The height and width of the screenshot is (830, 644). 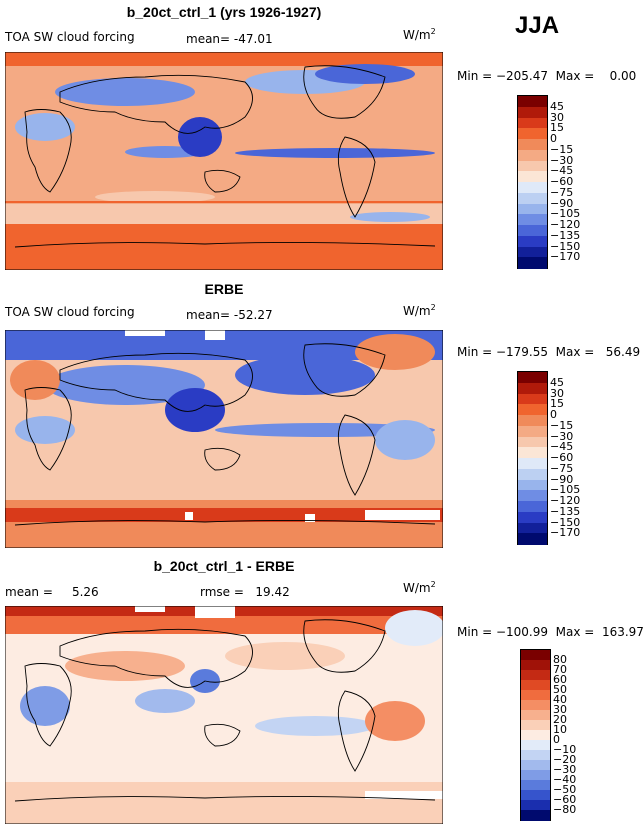 What do you see at coordinates (125, 666) in the screenshot?
I see `eurasia-pos` at bounding box center [125, 666].